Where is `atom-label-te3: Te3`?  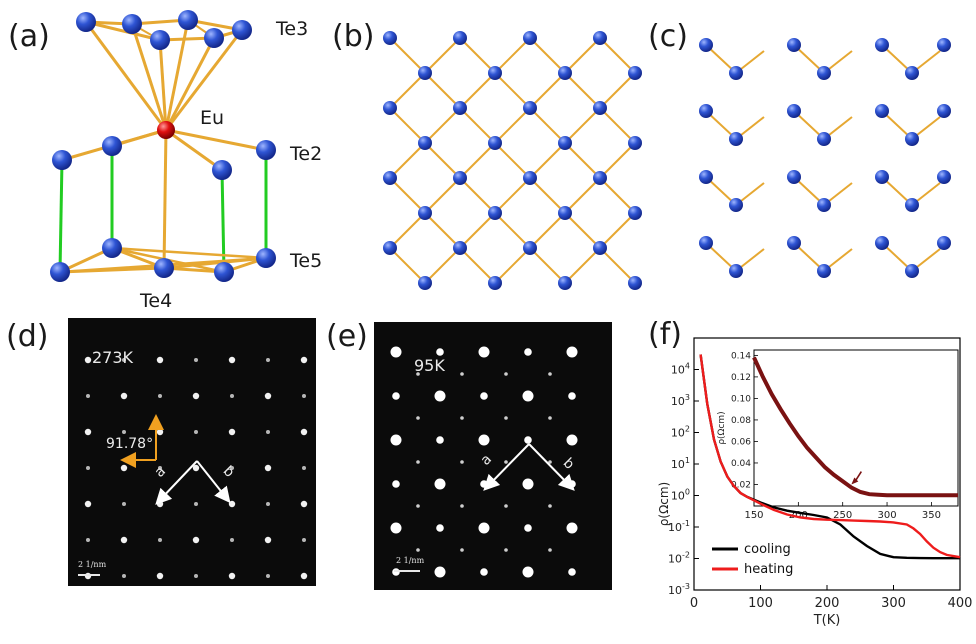
atom-label-te3: Te3 is located at coordinates (292, 29).